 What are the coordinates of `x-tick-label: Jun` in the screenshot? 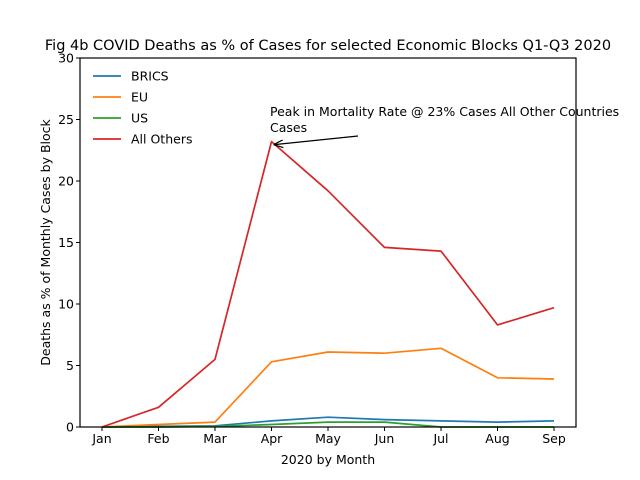 It's located at (384, 438).